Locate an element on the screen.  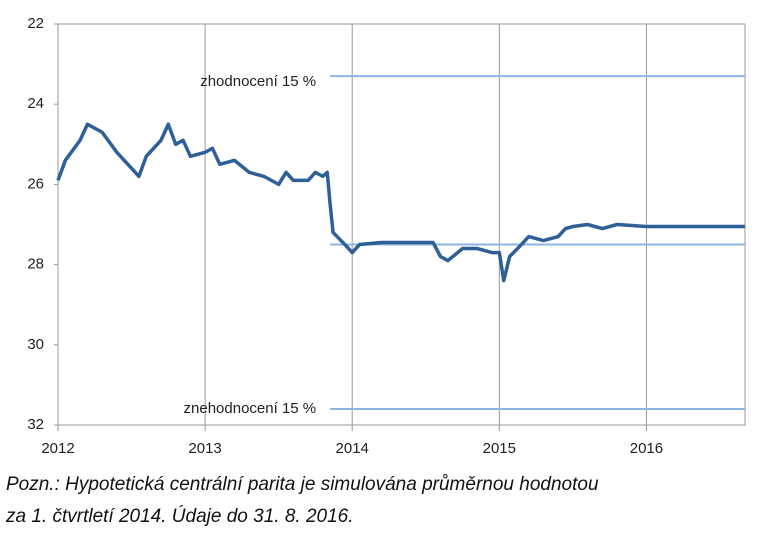
x-tick-label: 2012 is located at coordinates (57, 448).